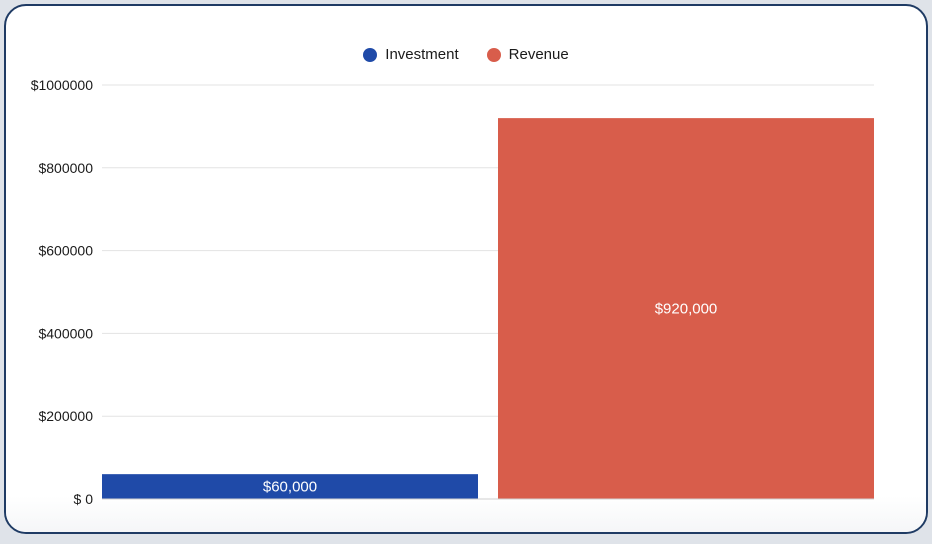  I want to click on legend-item-revenue: Revenue, so click(527, 54).